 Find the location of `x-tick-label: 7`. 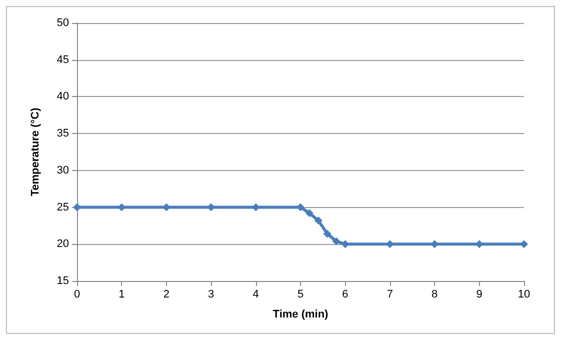

x-tick-label: 7 is located at coordinates (389, 294).